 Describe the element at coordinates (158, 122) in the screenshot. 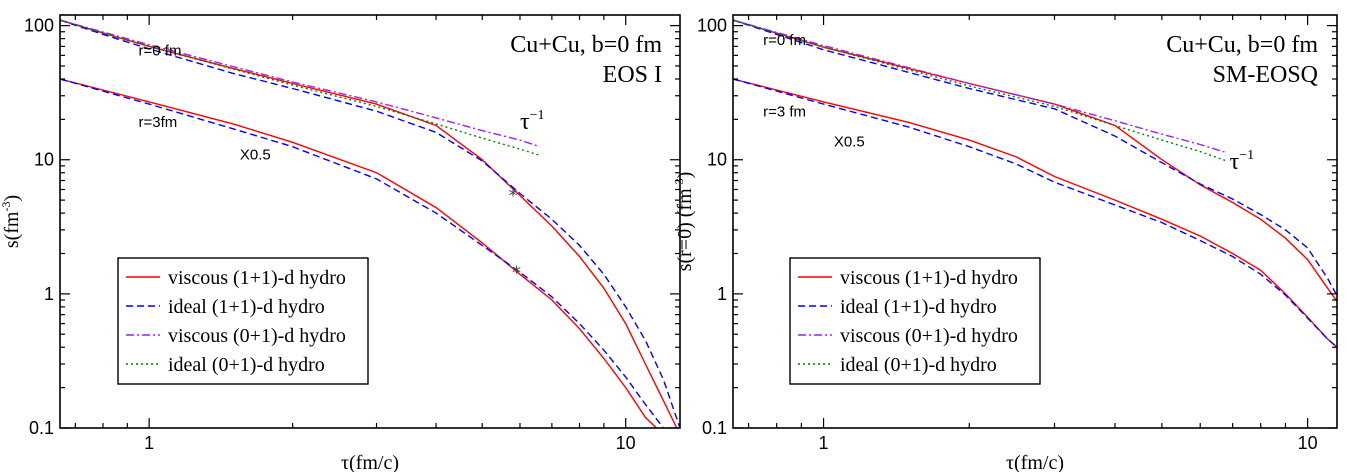

I see `annotation-r3: r=3fm` at that location.